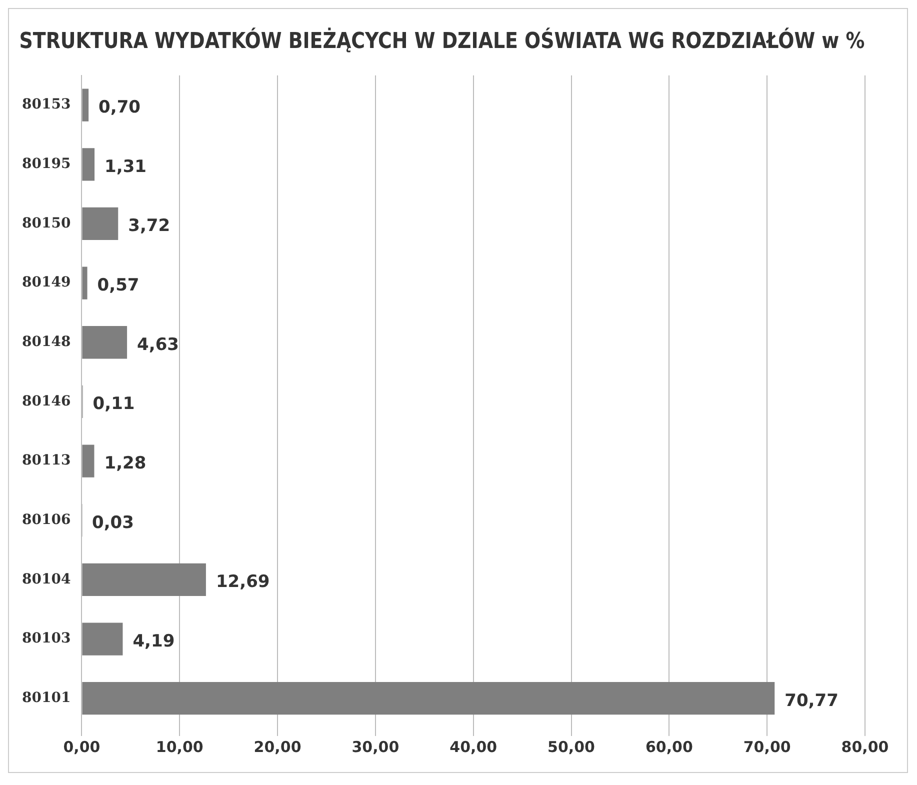  I want to click on x-tick-label: 60,00, so click(669, 747).